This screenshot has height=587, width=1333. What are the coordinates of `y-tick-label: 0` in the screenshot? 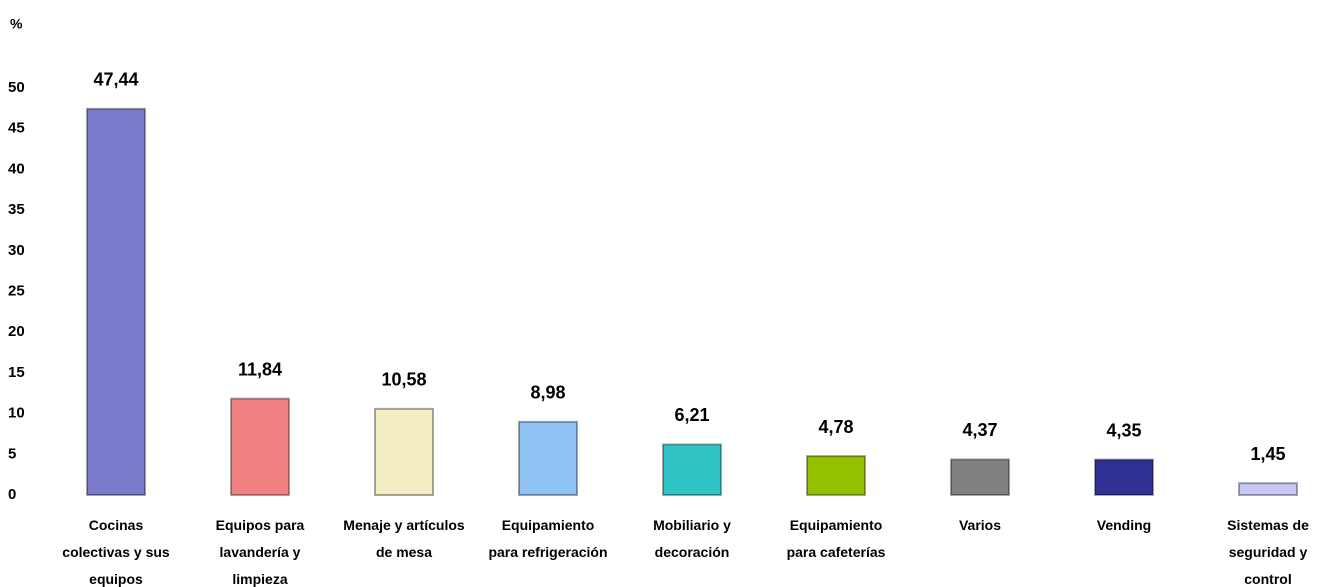 It's located at (12, 494).